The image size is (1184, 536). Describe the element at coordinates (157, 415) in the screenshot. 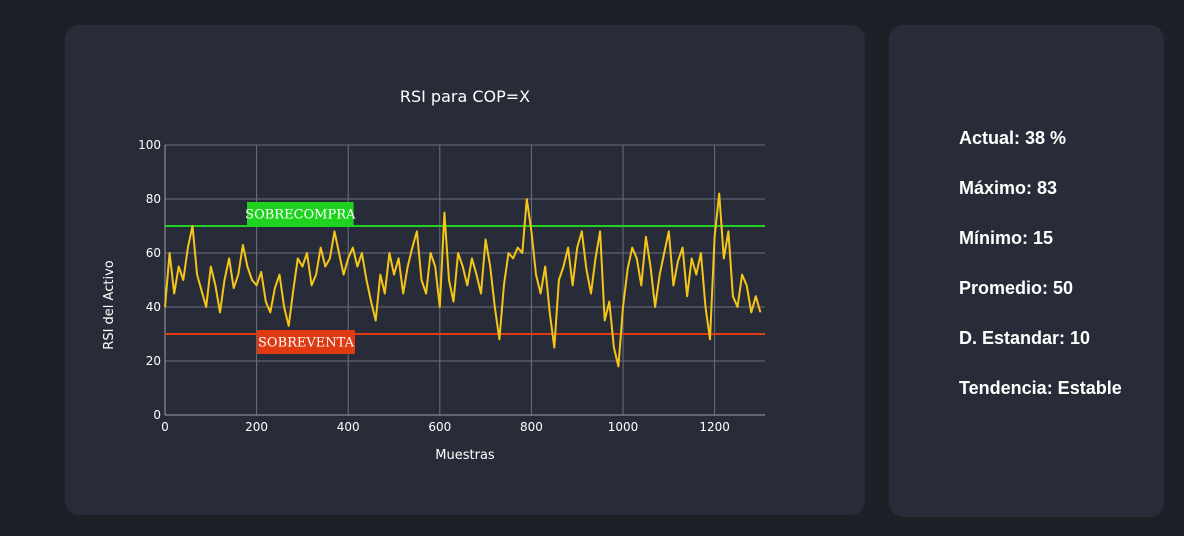

I see `y-tick-label: 0` at that location.